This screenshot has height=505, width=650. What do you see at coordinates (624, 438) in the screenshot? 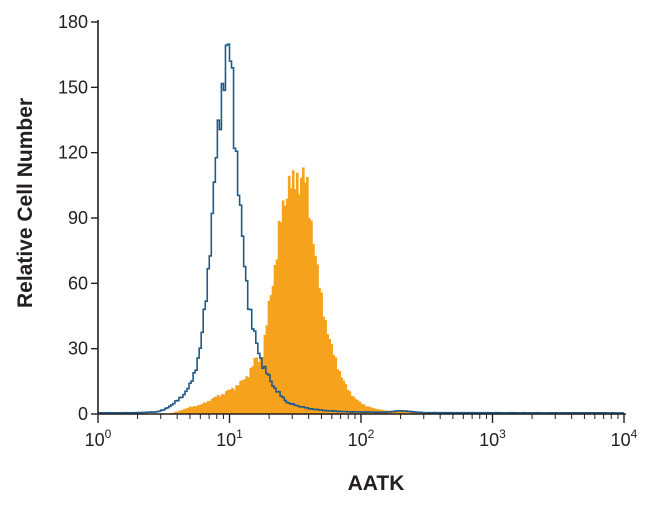
I see `x-tick-label: 10⁴` at bounding box center [624, 438].